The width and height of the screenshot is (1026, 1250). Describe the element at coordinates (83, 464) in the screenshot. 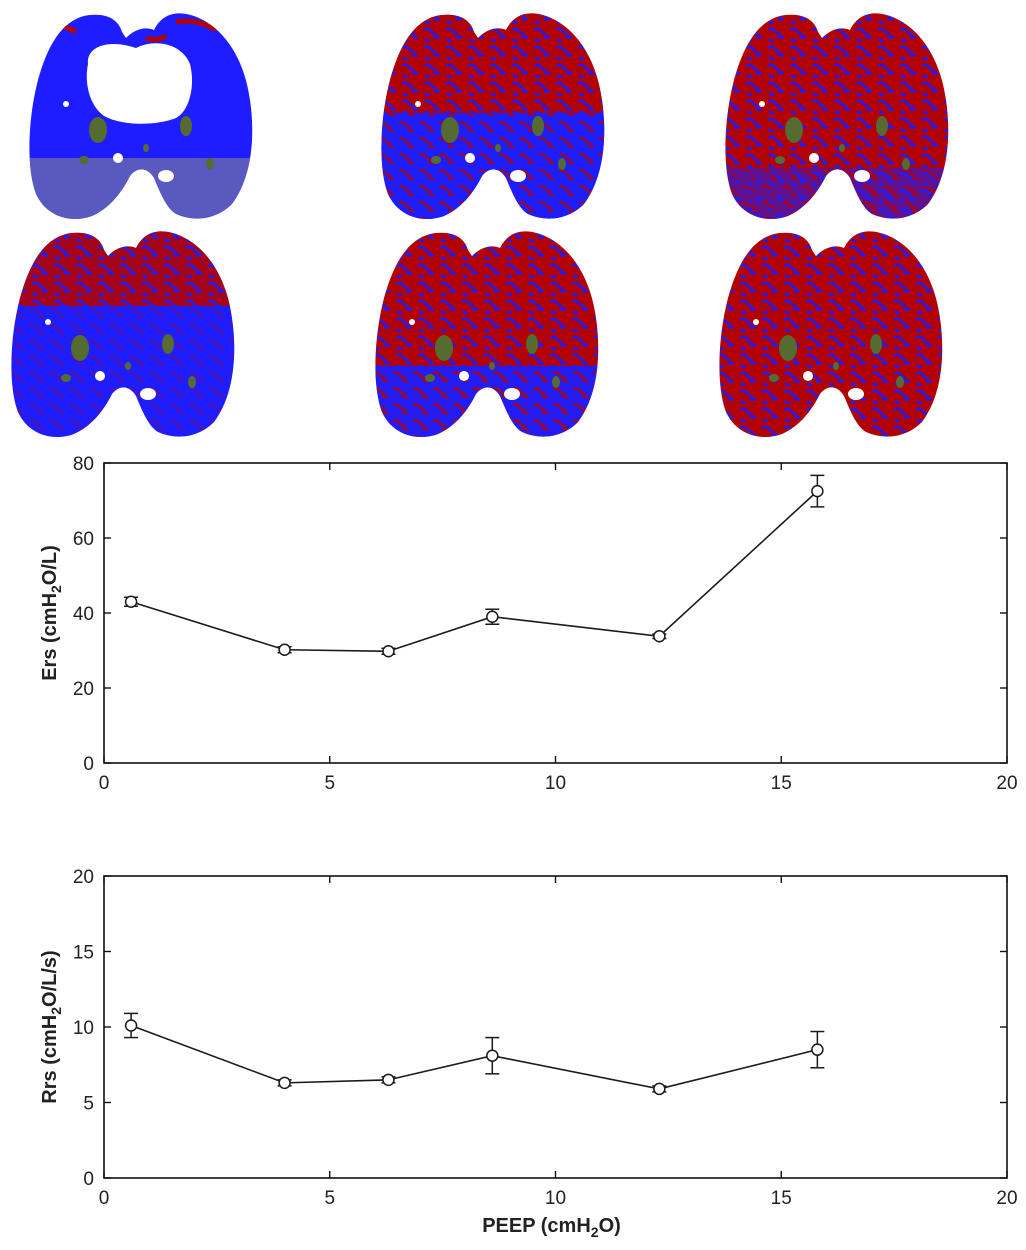

I see `y-tick-label: 80` at that location.